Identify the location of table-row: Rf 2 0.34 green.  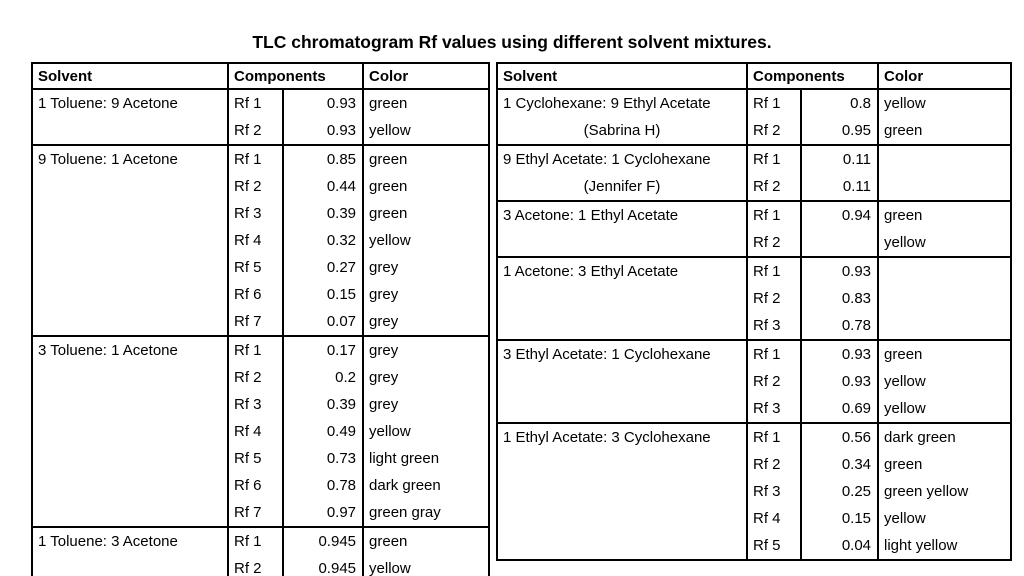
(754, 464).